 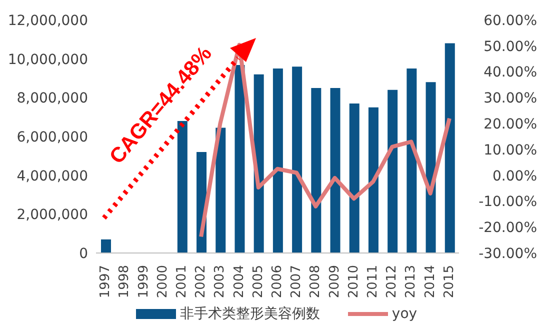 What do you see at coordinates (510, 98) in the screenshot?
I see `y2-tick-label: 30.00%` at bounding box center [510, 98].